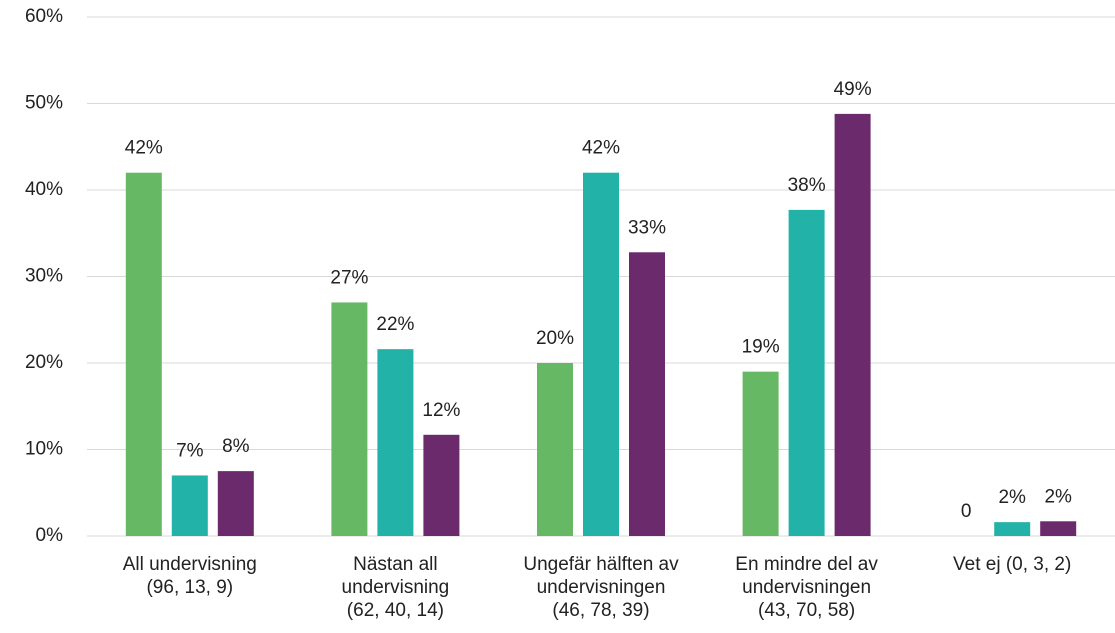  What do you see at coordinates (555, 338) in the screenshot?
I see `data-label: 20%` at bounding box center [555, 338].